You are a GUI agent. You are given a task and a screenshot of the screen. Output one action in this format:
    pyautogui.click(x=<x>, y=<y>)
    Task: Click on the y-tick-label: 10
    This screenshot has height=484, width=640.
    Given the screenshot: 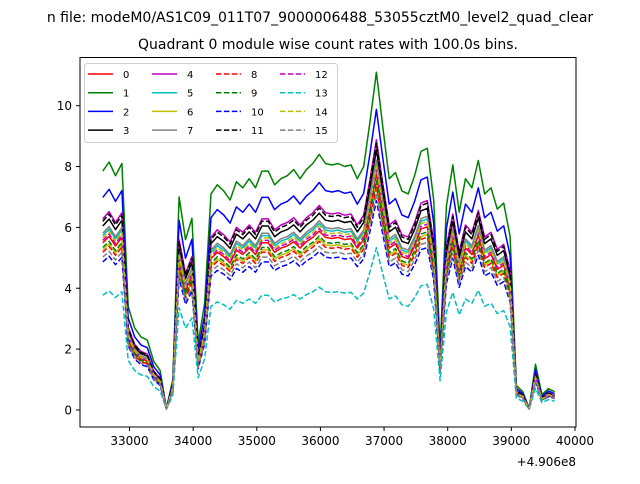 What is the action you would take?
    pyautogui.click(x=64, y=106)
    